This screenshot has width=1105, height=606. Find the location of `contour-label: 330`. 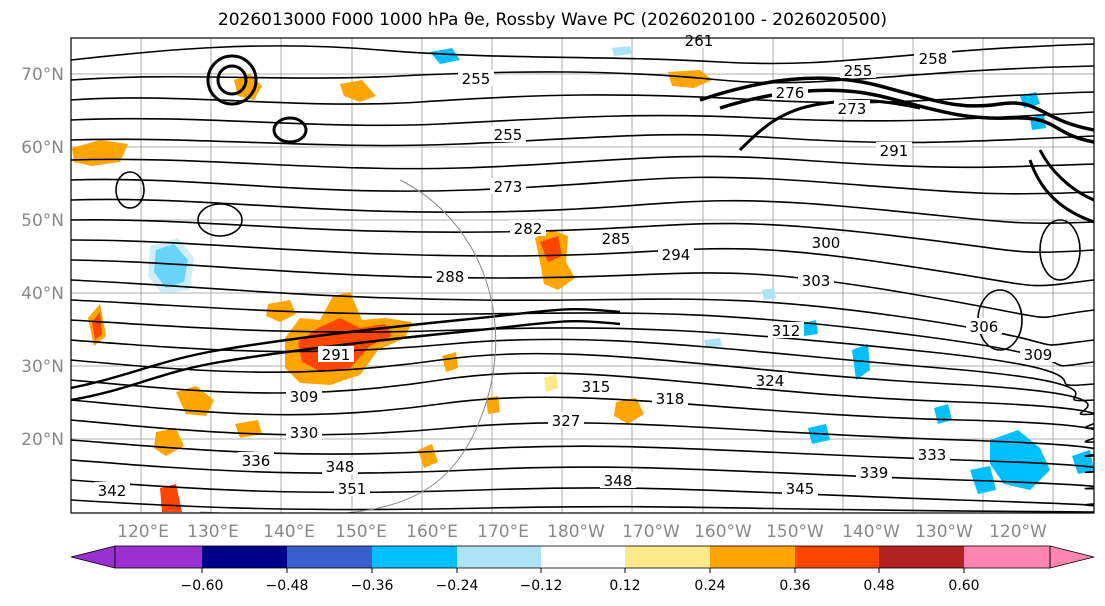

contour-label: 330 is located at coordinates (304, 433).